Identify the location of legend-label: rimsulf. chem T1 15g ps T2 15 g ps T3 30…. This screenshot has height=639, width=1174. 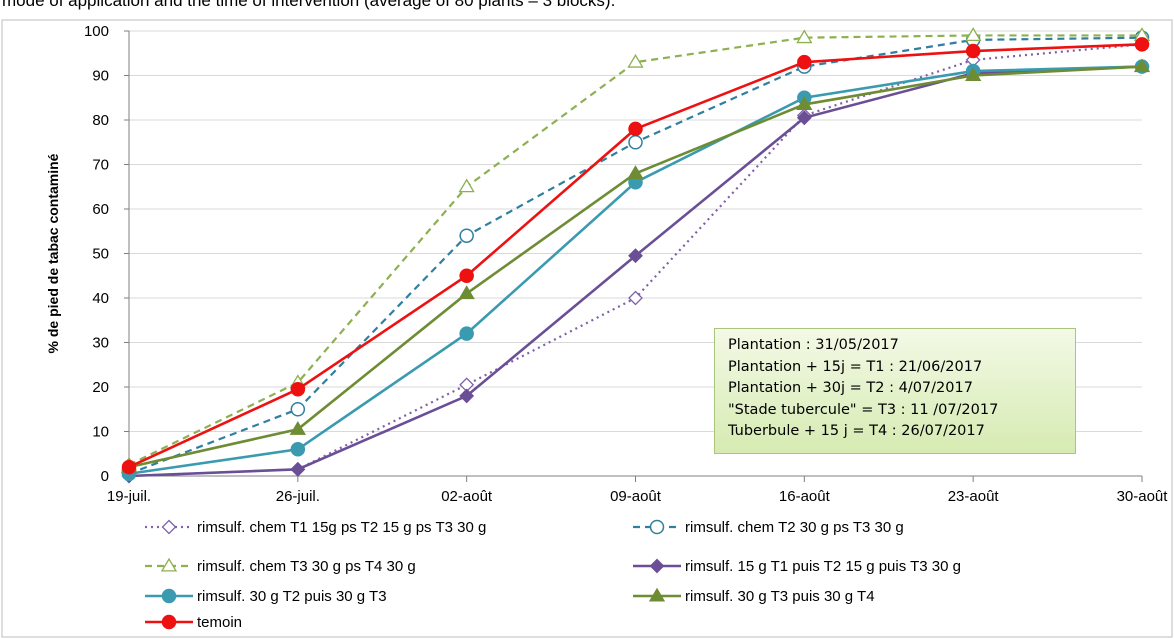
(341, 527).